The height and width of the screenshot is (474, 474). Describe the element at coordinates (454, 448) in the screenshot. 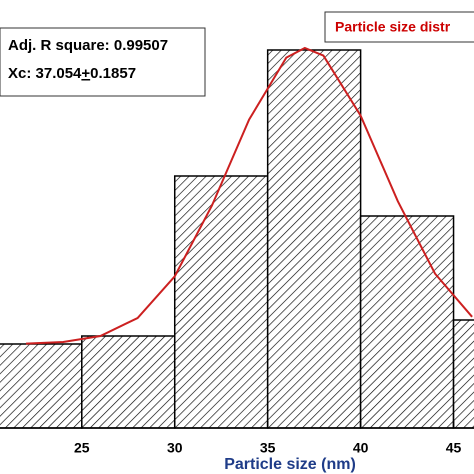

I see `x-tick-label: 45` at that location.